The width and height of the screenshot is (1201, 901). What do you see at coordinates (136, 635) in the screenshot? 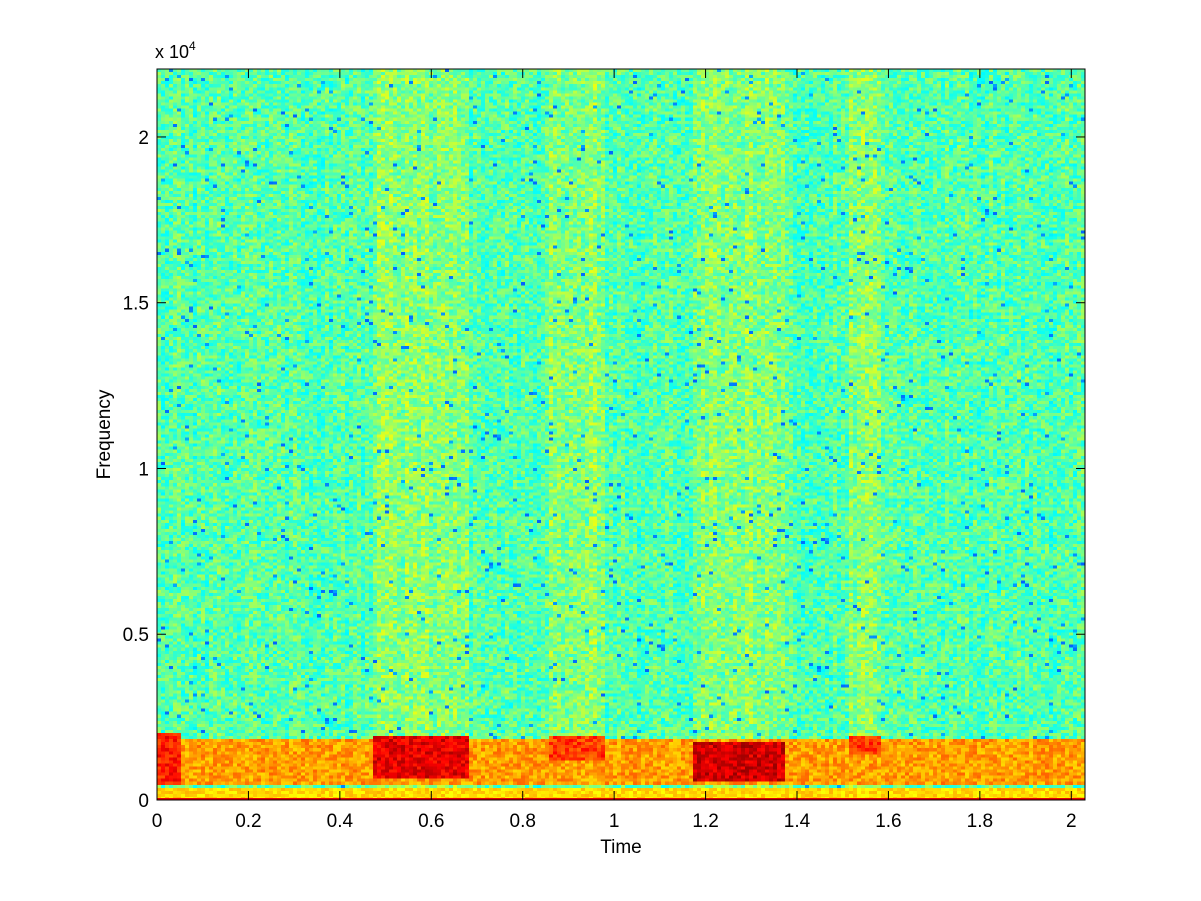
I see `y-tick-label: 0.5` at bounding box center [136, 635].